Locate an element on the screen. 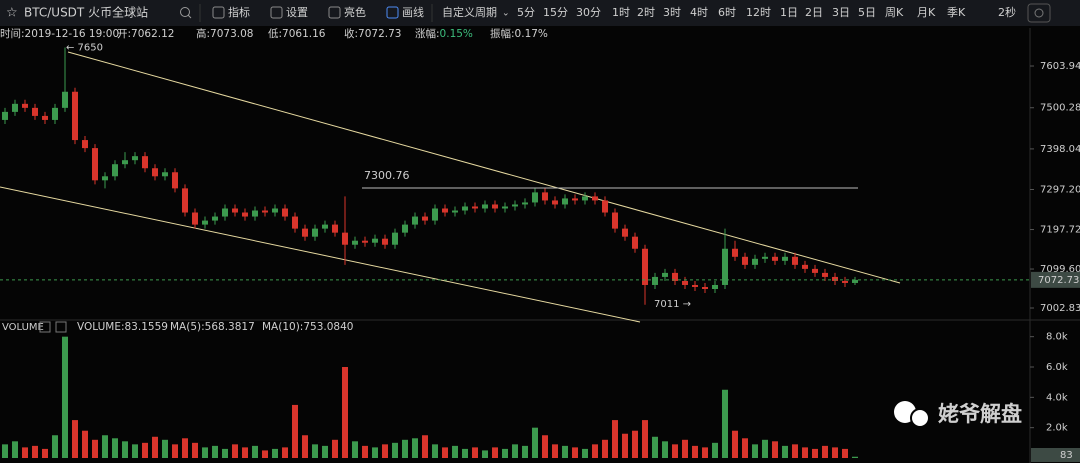 The width and height of the screenshot is (1080, 463). period-button: 12时 is located at coordinates (758, 12).